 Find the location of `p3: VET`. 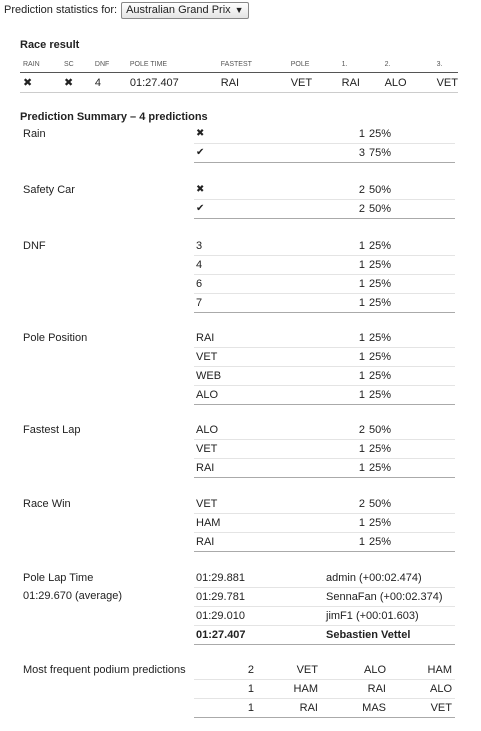

p3: VET is located at coordinates (441, 708).